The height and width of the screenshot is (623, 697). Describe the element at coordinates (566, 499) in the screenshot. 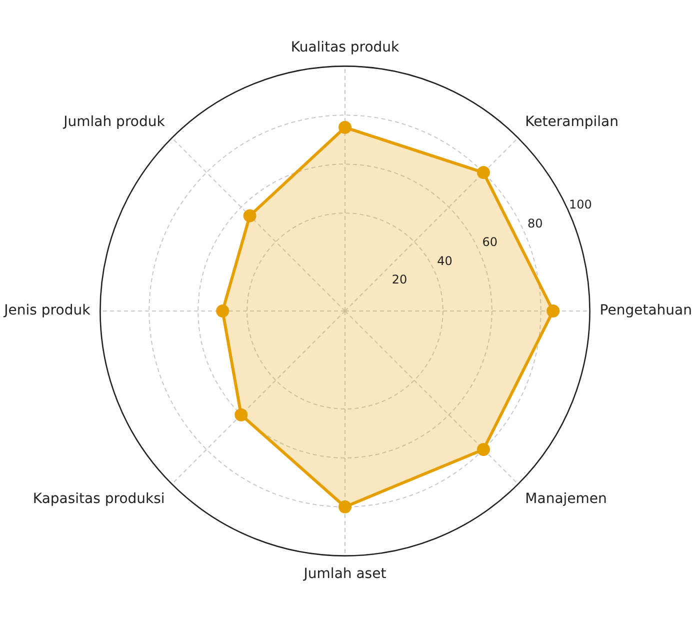

I see `spoke-label: Manajemen` at that location.